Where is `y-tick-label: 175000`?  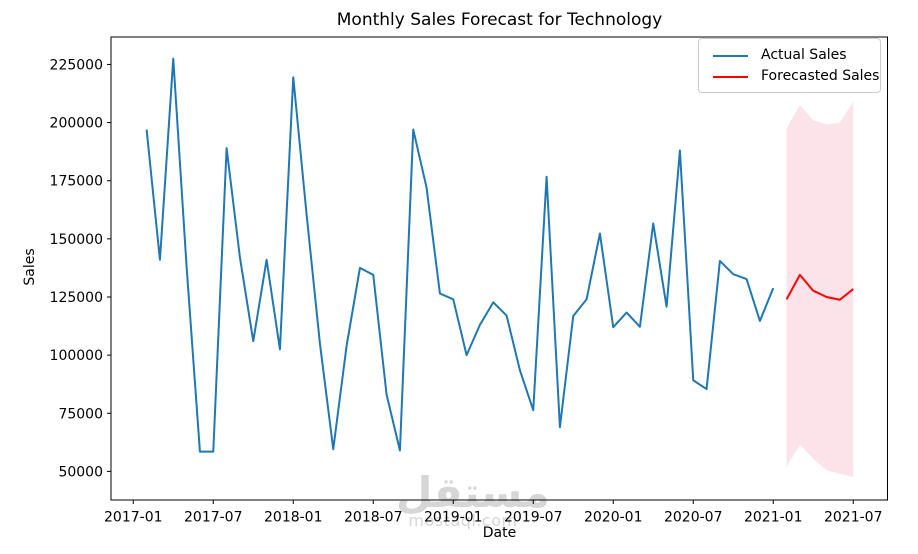
y-tick-label: 175000 is located at coordinates (76, 182).